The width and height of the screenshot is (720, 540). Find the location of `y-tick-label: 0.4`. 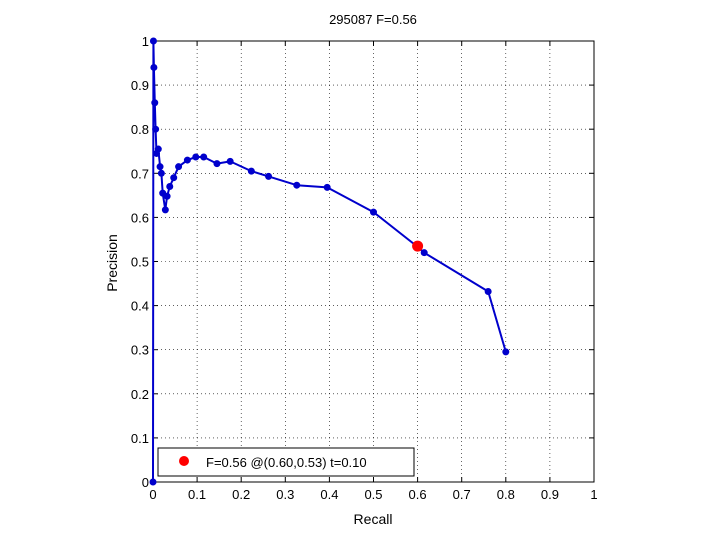

y-tick-label: 0.4 is located at coordinates (140, 306).